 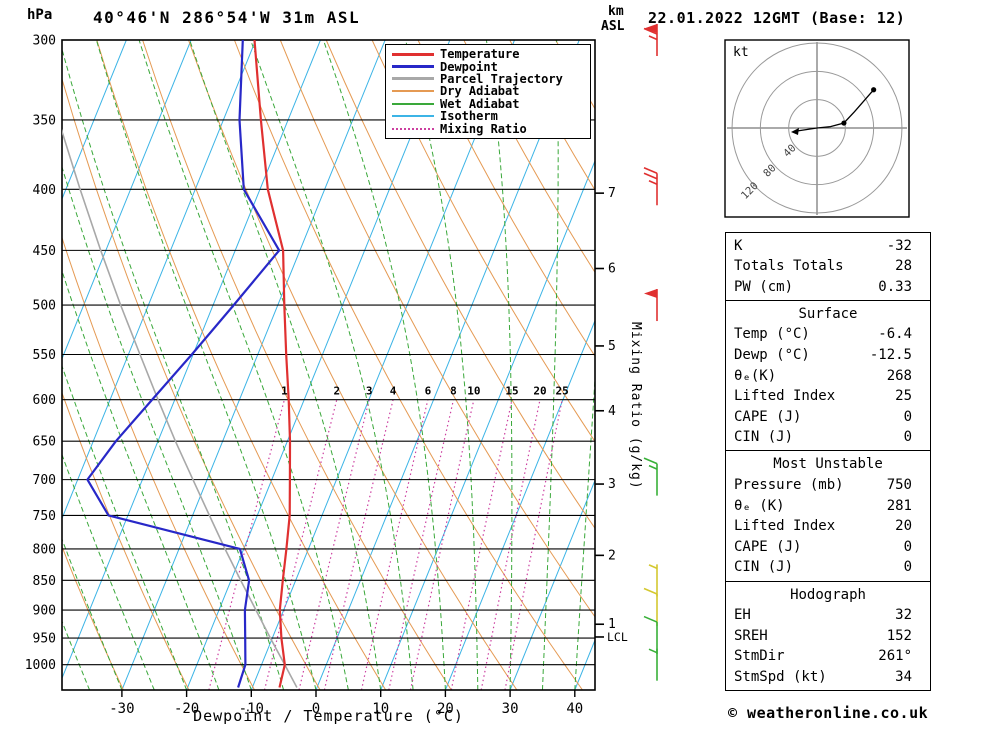 I want to click on pressure-tick-label: 1000, so click(x=40, y=665).